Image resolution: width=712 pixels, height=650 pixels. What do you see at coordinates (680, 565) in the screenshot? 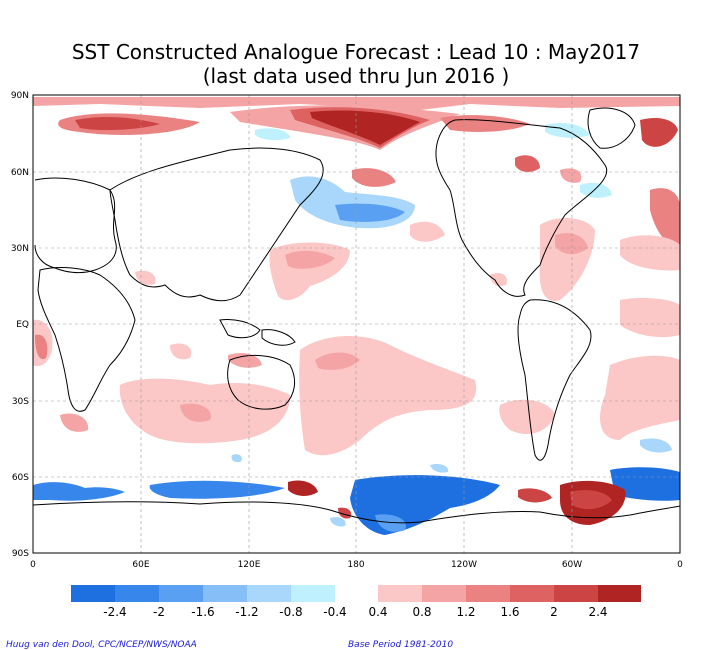
I see `lon-label-0-east: 0` at bounding box center [680, 565].